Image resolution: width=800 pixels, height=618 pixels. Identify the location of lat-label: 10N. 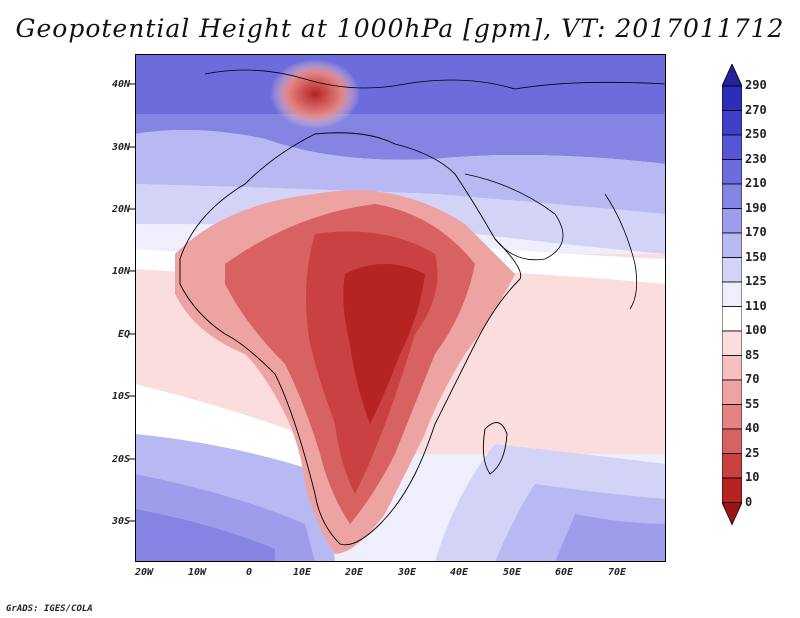
(120, 271).